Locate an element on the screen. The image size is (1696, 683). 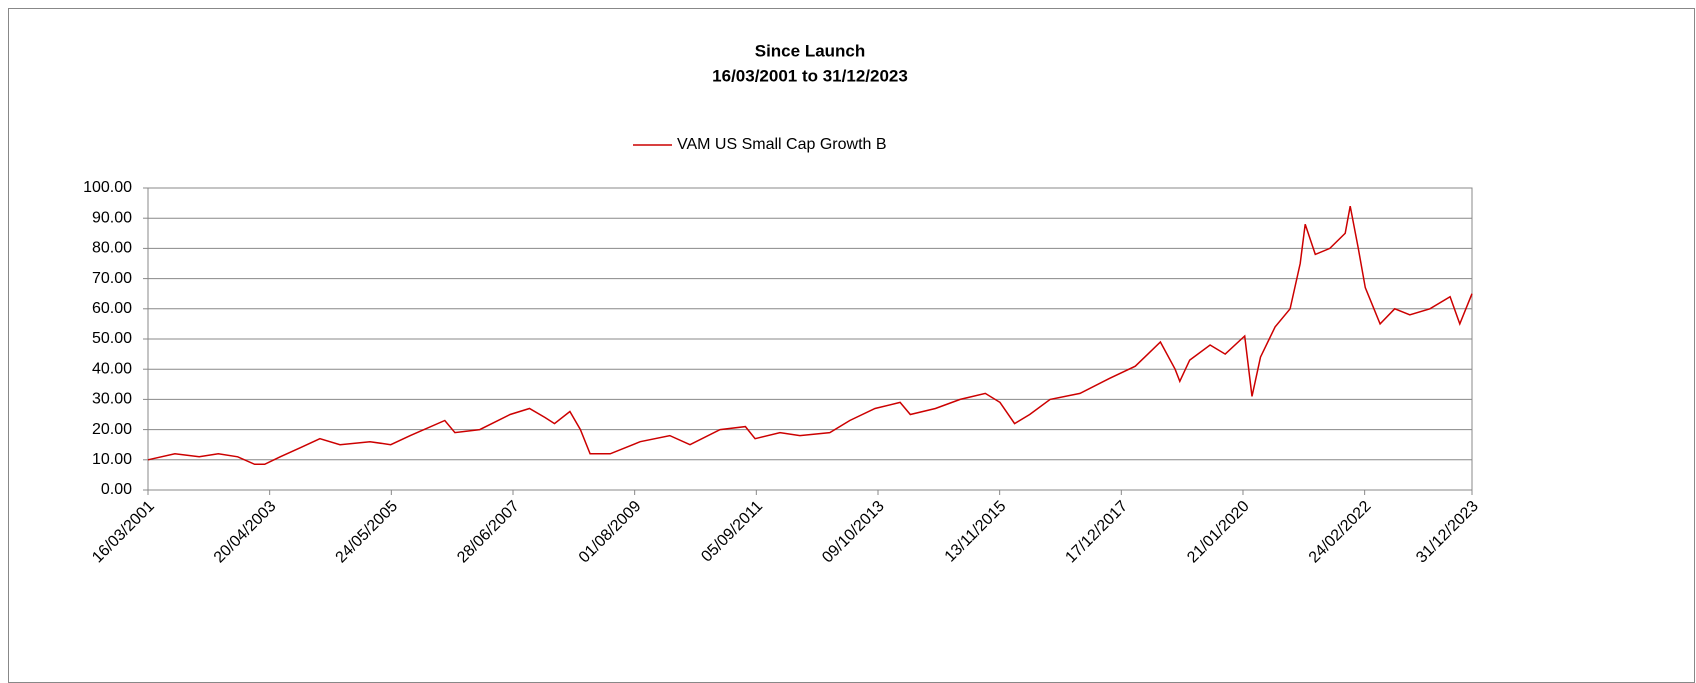
y-tick-label: 30.00 is located at coordinates (112, 399).